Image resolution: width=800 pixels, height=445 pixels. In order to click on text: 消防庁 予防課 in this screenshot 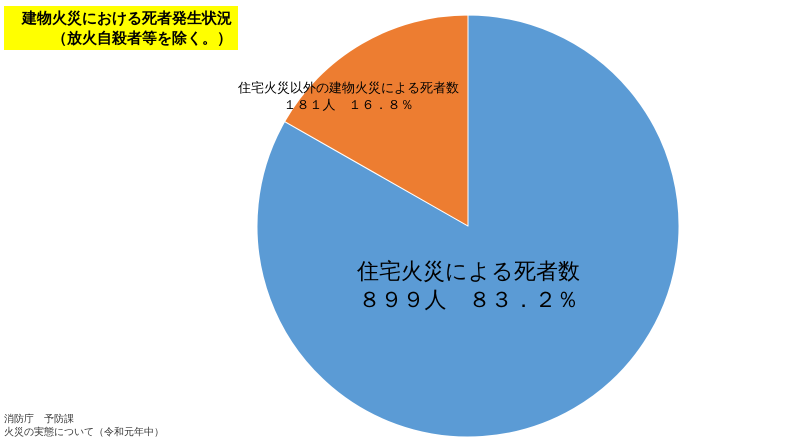, I will do `click(39, 419)`.